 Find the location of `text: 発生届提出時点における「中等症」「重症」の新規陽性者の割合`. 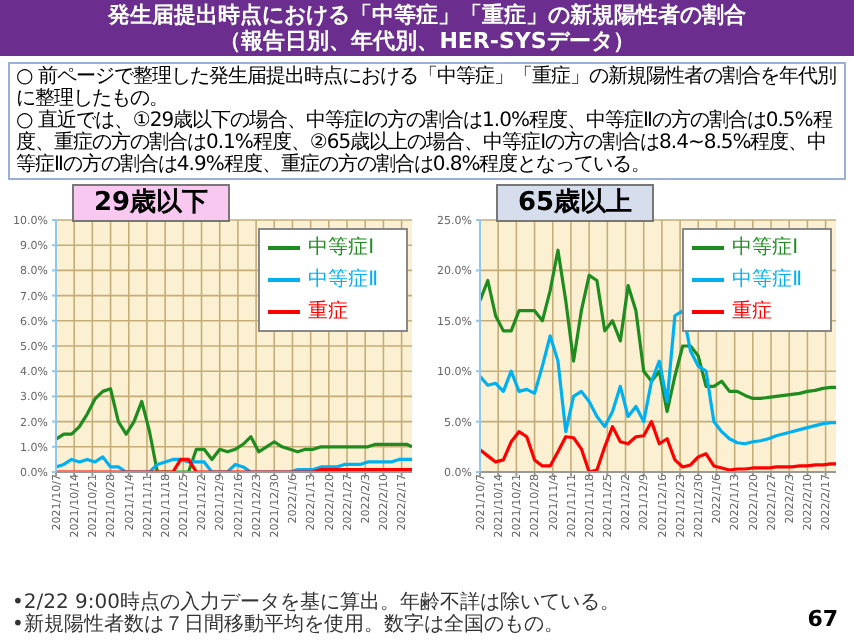

text: 発生届提出時点における「中等症」「重症」の新規陽性者の割合 is located at coordinates (426, 15).